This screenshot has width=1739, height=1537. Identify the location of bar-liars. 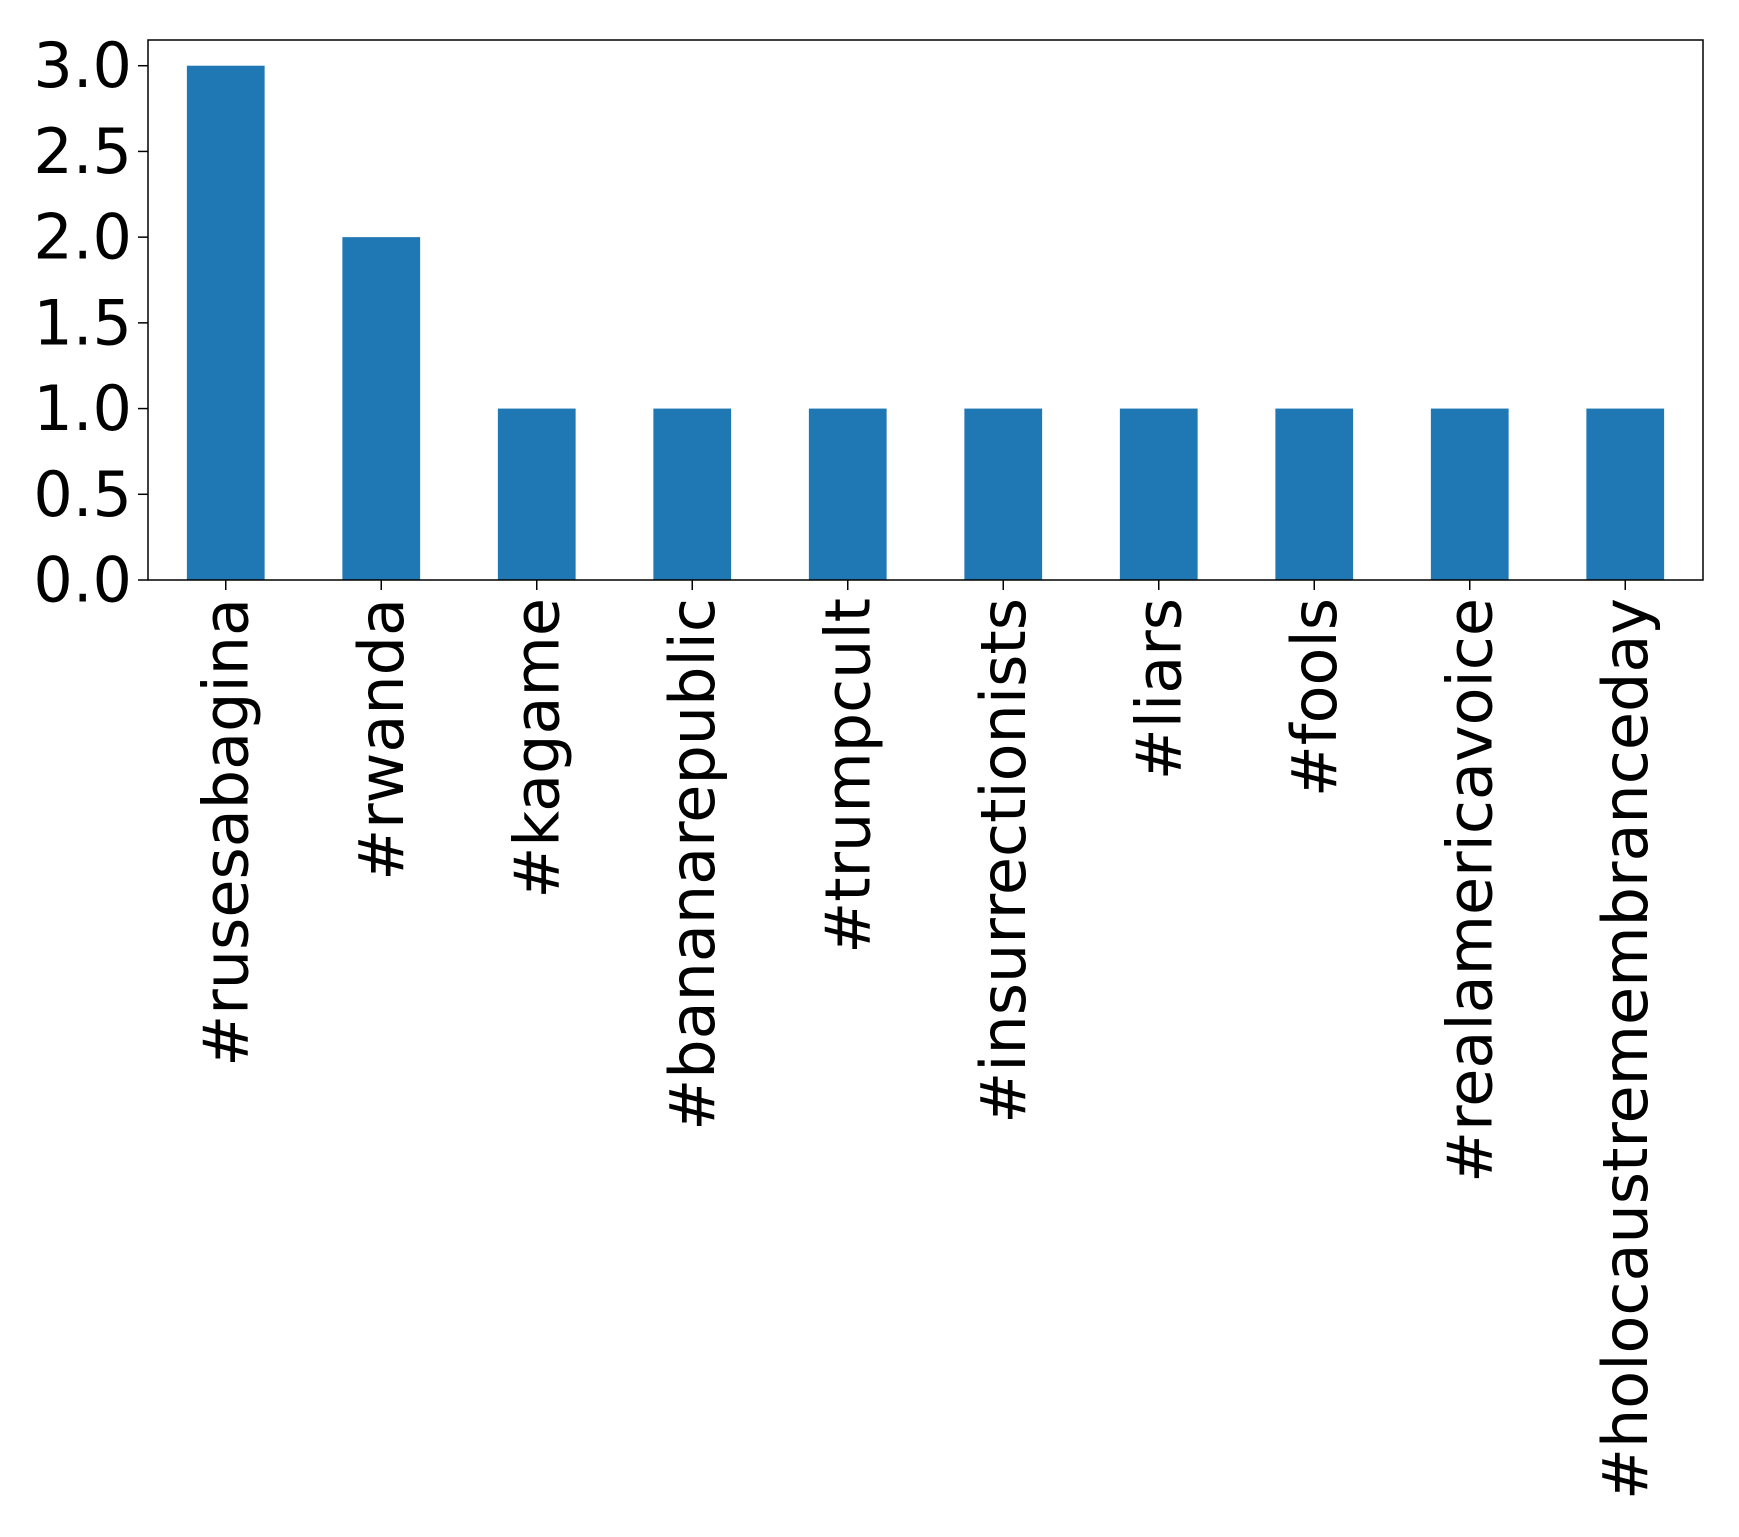
(1158, 494).